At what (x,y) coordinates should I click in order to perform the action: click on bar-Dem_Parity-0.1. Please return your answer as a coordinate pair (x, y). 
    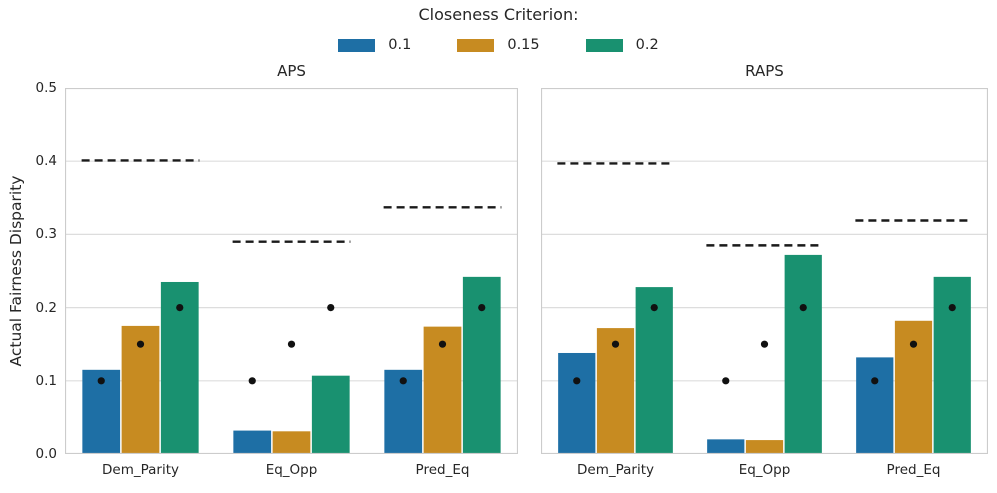
    Looking at the image, I should click on (577, 403).